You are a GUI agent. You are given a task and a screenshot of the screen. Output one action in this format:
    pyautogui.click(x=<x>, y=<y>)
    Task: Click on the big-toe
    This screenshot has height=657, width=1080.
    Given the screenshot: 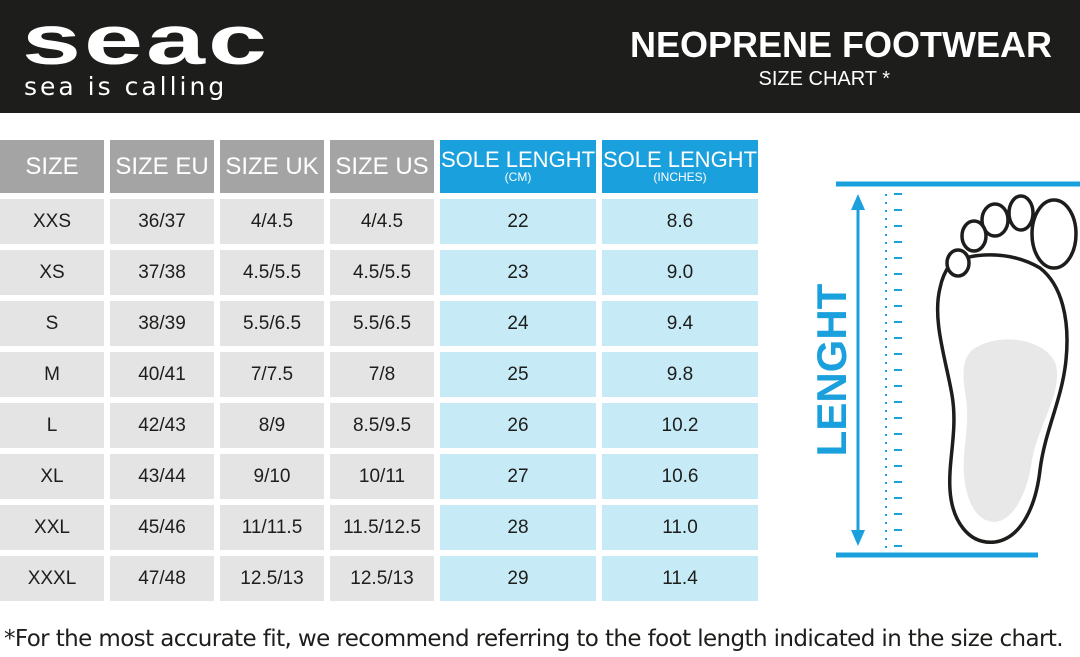 What is the action you would take?
    pyautogui.click(x=1054, y=234)
    